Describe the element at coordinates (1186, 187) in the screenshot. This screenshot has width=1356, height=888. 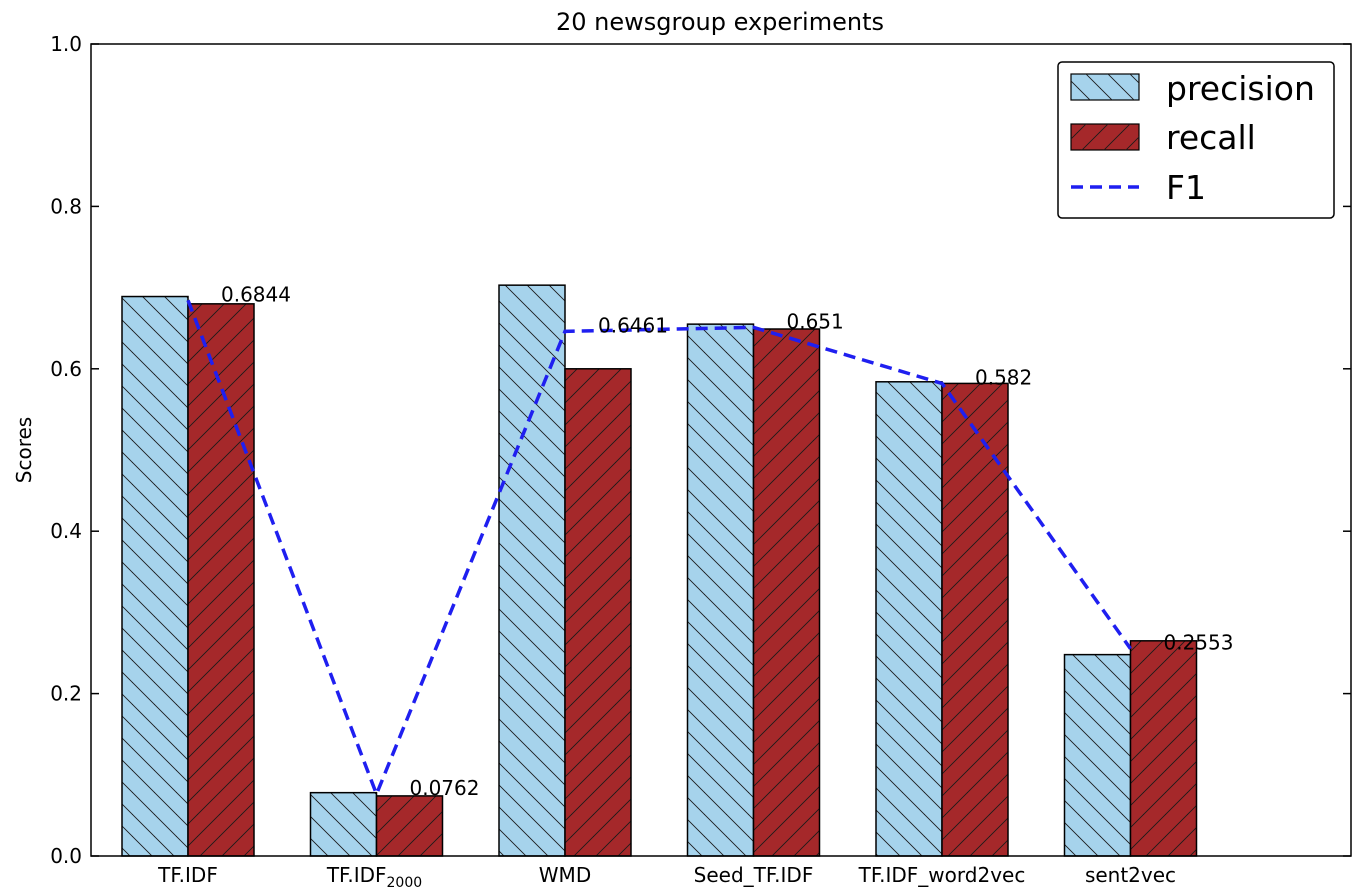
I see `legend-label-f1: F1` at that location.